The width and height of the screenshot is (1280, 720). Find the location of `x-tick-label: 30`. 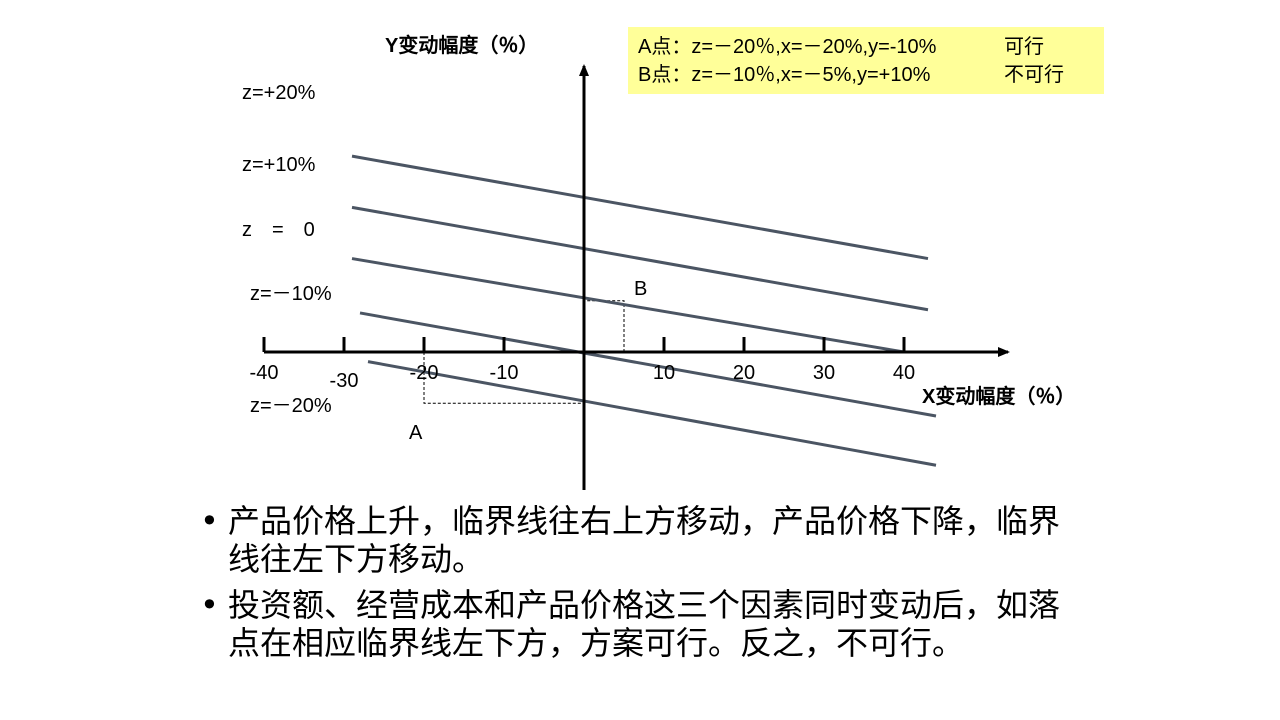

x-tick-label: 30 is located at coordinates (824, 373).